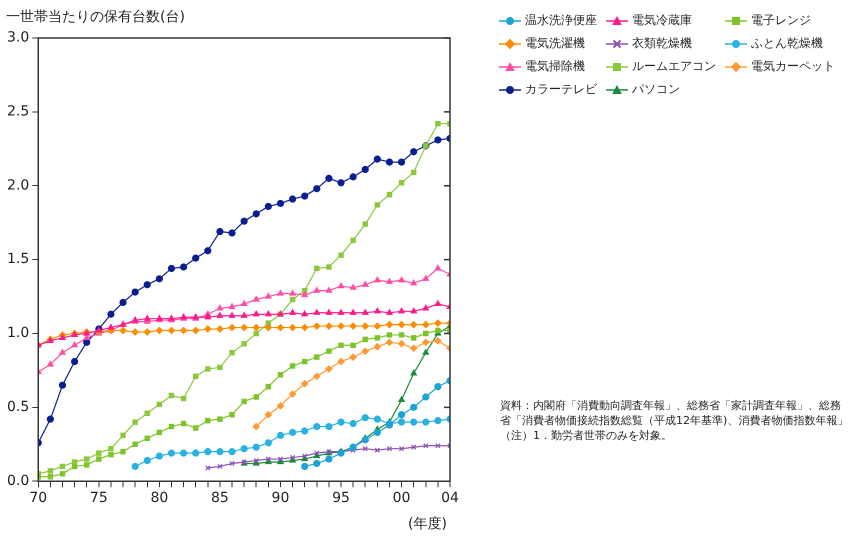  What do you see at coordinates (401, 498) in the screenshot?
I see `x-tick-label: 00` at bounding box center [401, 498].